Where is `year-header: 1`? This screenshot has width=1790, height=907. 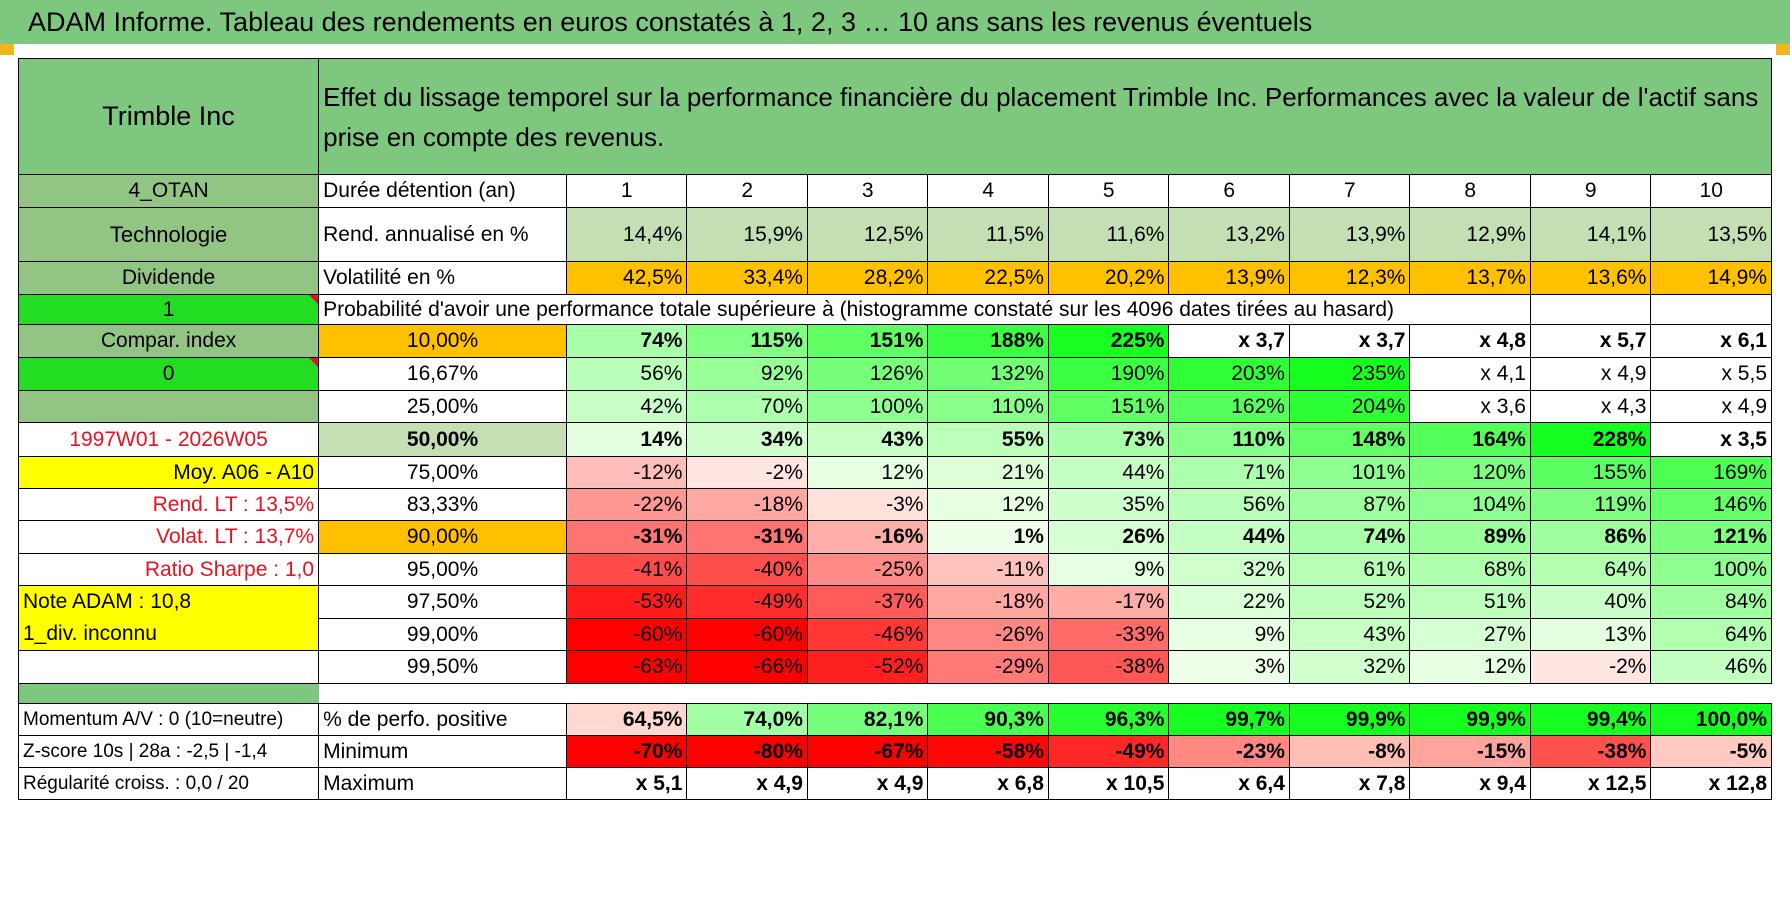 year-header: 1 is located at coordinates (626, 191).